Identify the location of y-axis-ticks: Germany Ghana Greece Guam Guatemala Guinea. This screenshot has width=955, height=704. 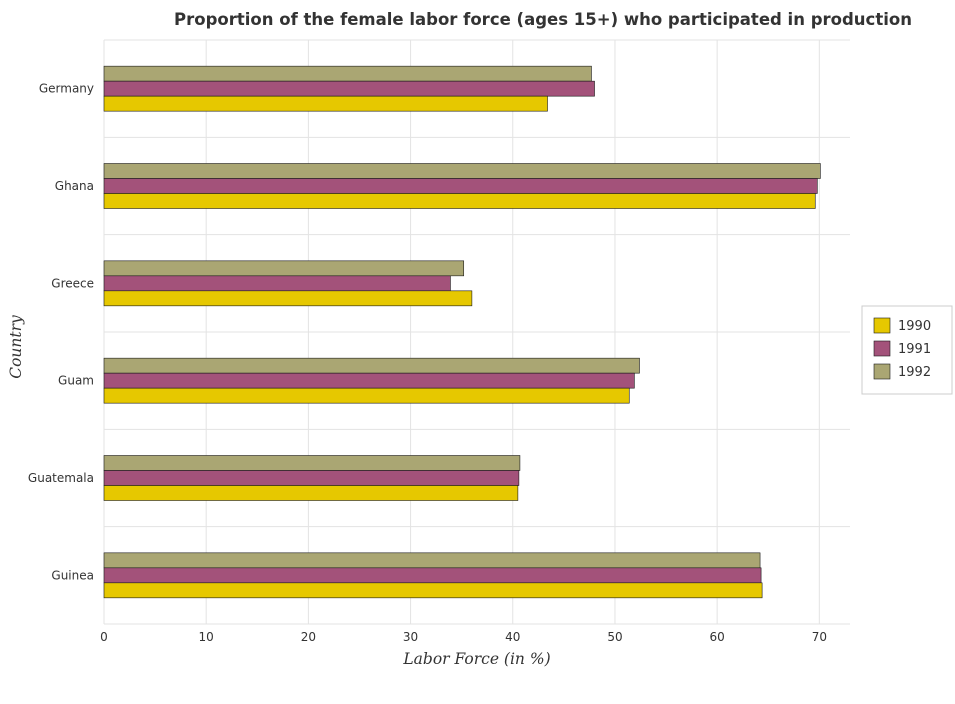
(61, 332).